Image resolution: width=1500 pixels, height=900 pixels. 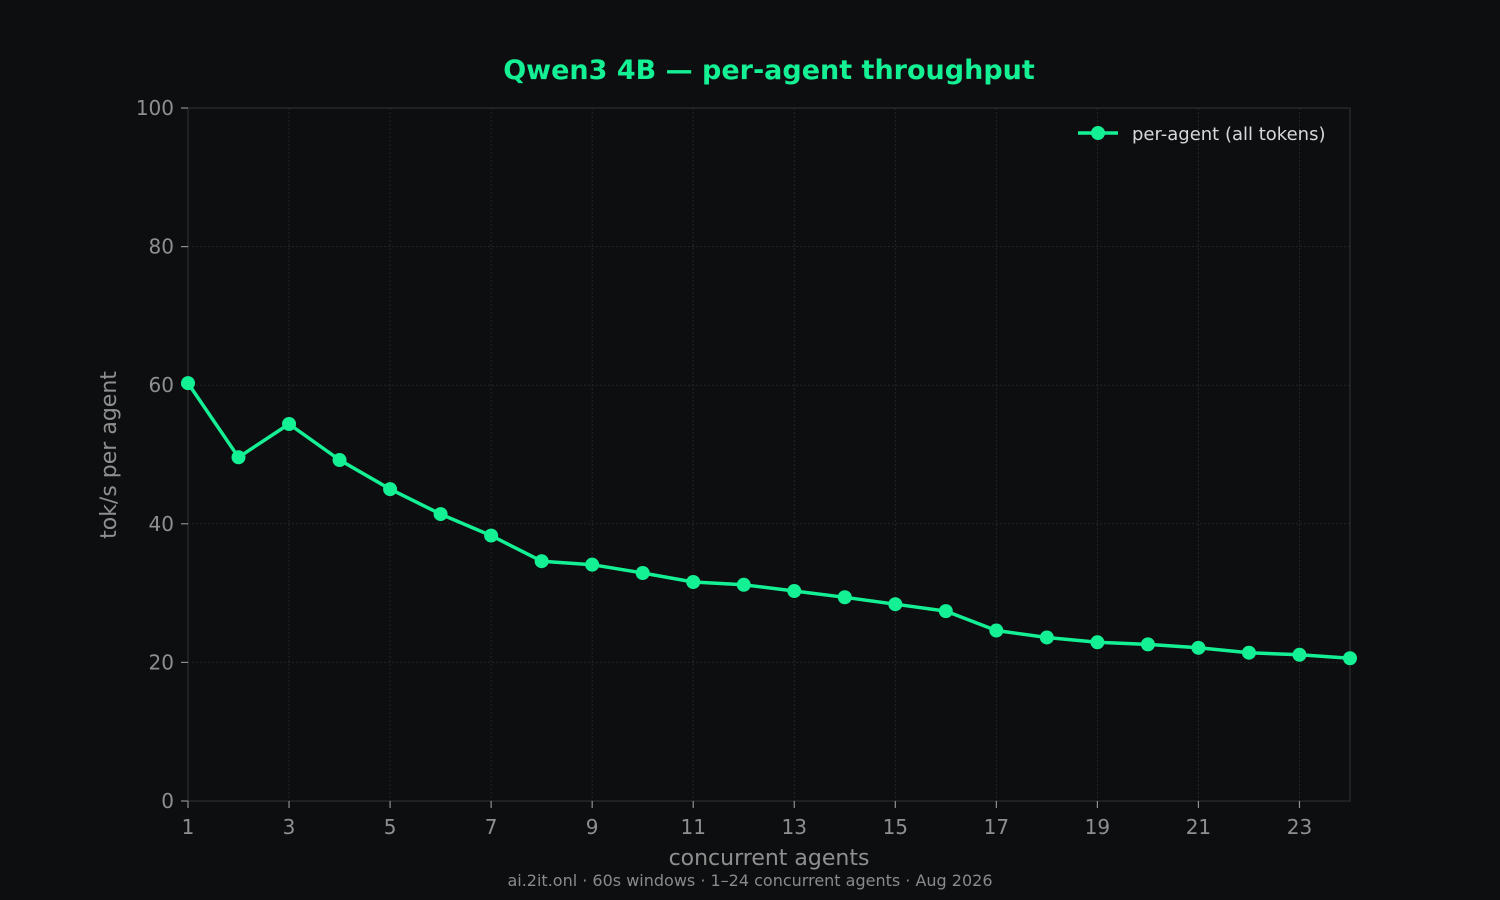 I want to click on x-tick-label: 1, so click(x=188, y=827).